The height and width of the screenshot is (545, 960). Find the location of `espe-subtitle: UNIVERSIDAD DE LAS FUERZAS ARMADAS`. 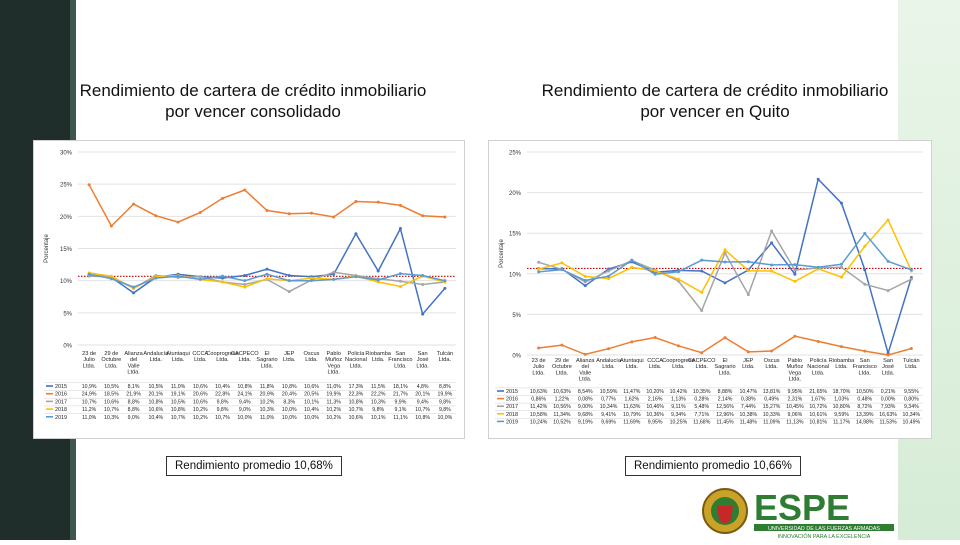

espe-subtitle: UNIVERSIDAD DE LAS FUERZAS ARMADAS is located at coordinates (824, 529).